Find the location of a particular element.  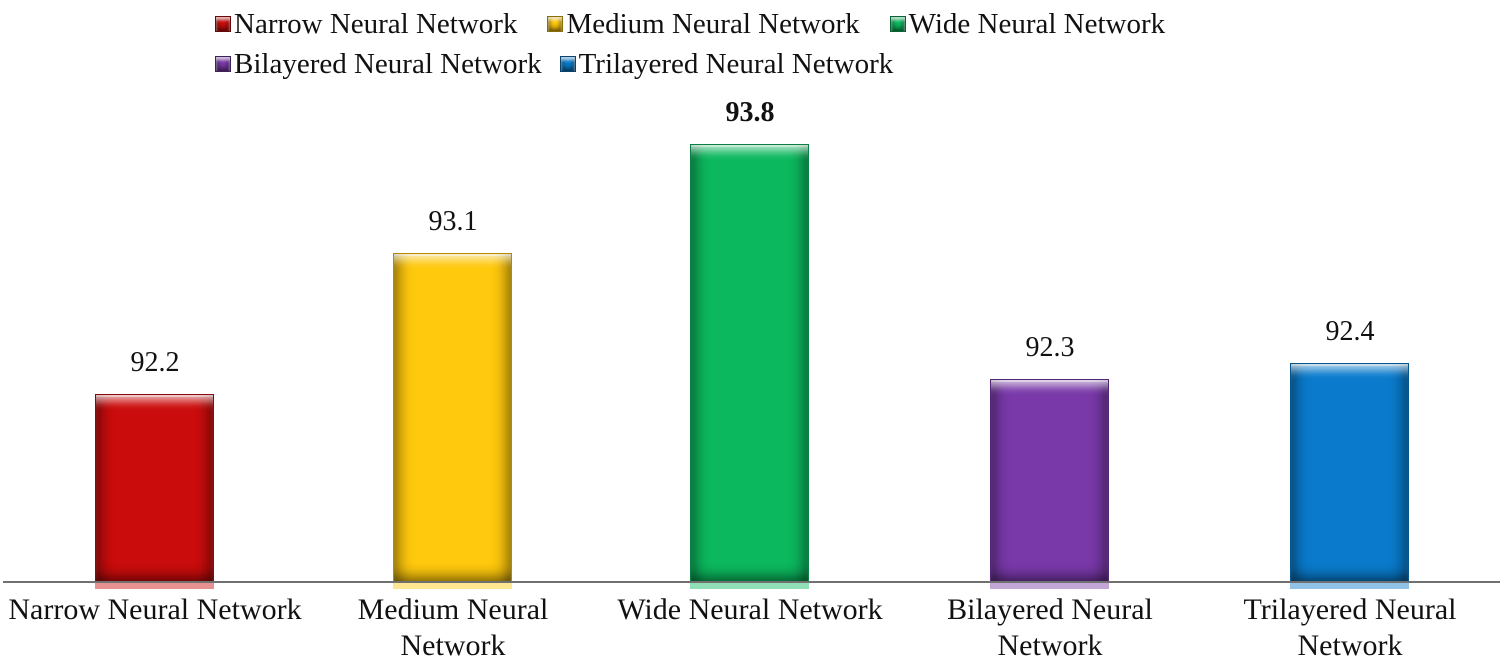

x-axis-category-label: Medium Neural Network is located at coordinates (453, 628).